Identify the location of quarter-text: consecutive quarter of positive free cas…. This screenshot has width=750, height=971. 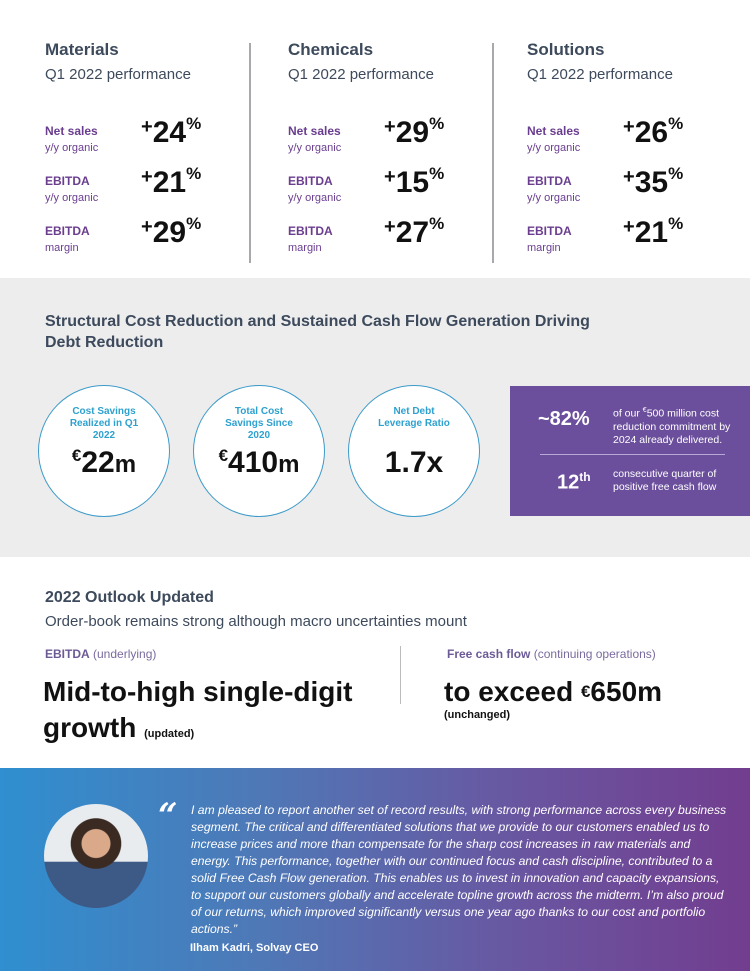
(665, 480).